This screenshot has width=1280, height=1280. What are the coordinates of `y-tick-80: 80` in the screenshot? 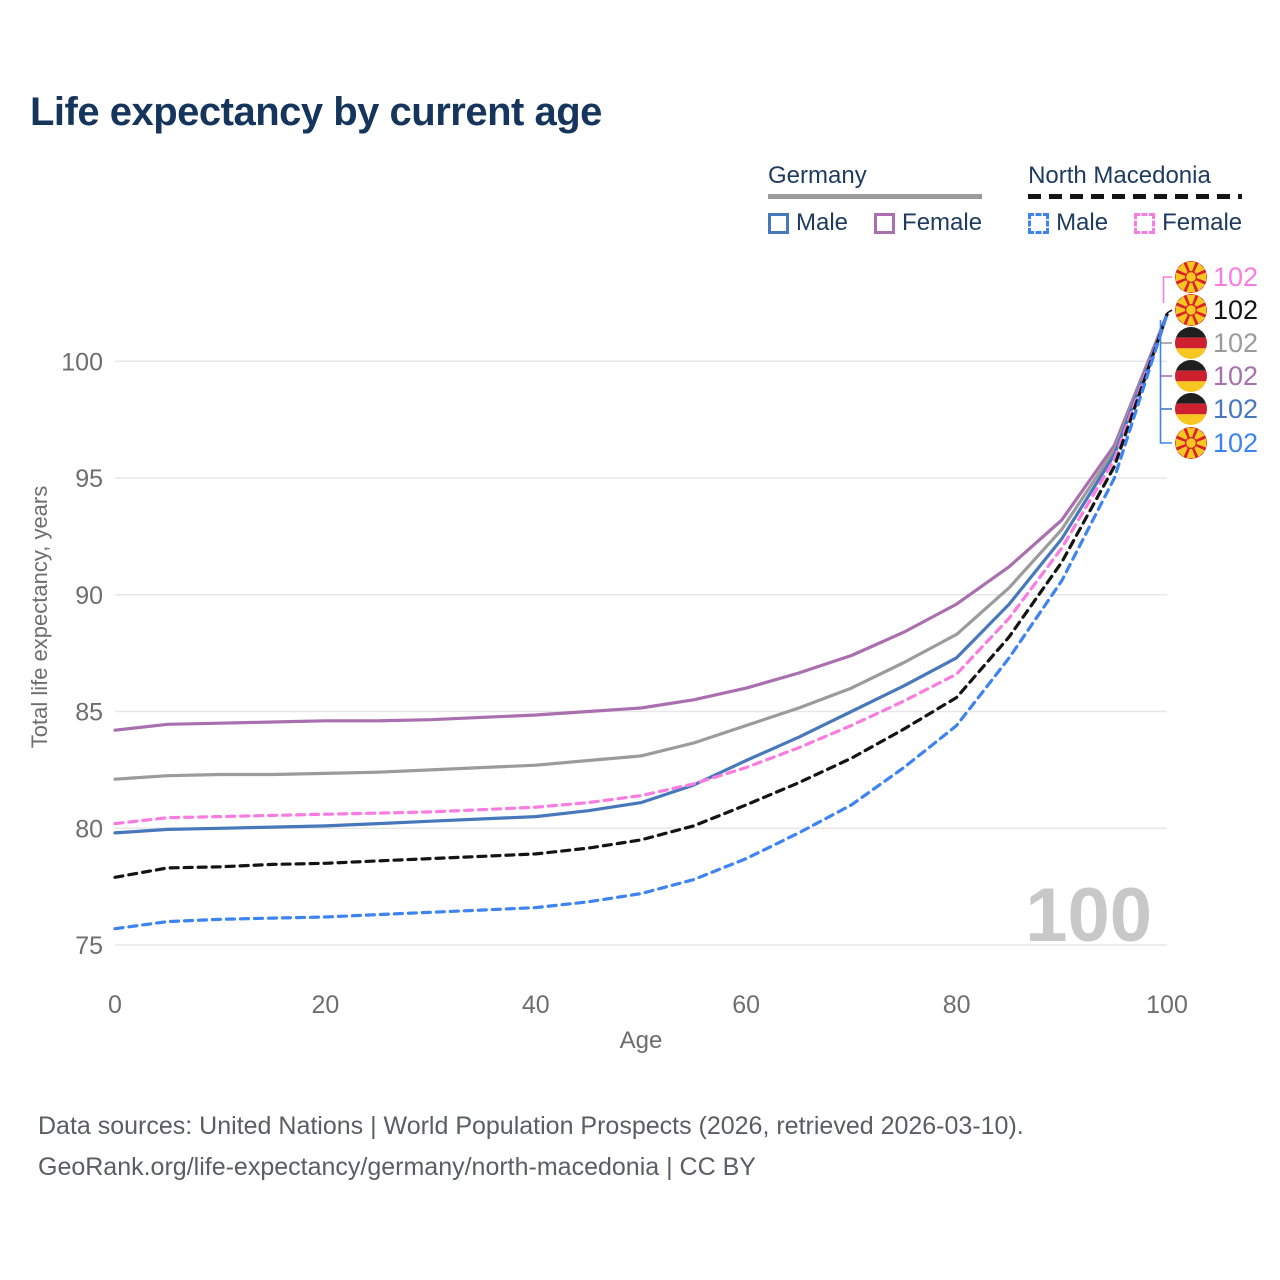 It's located at (89, 829).